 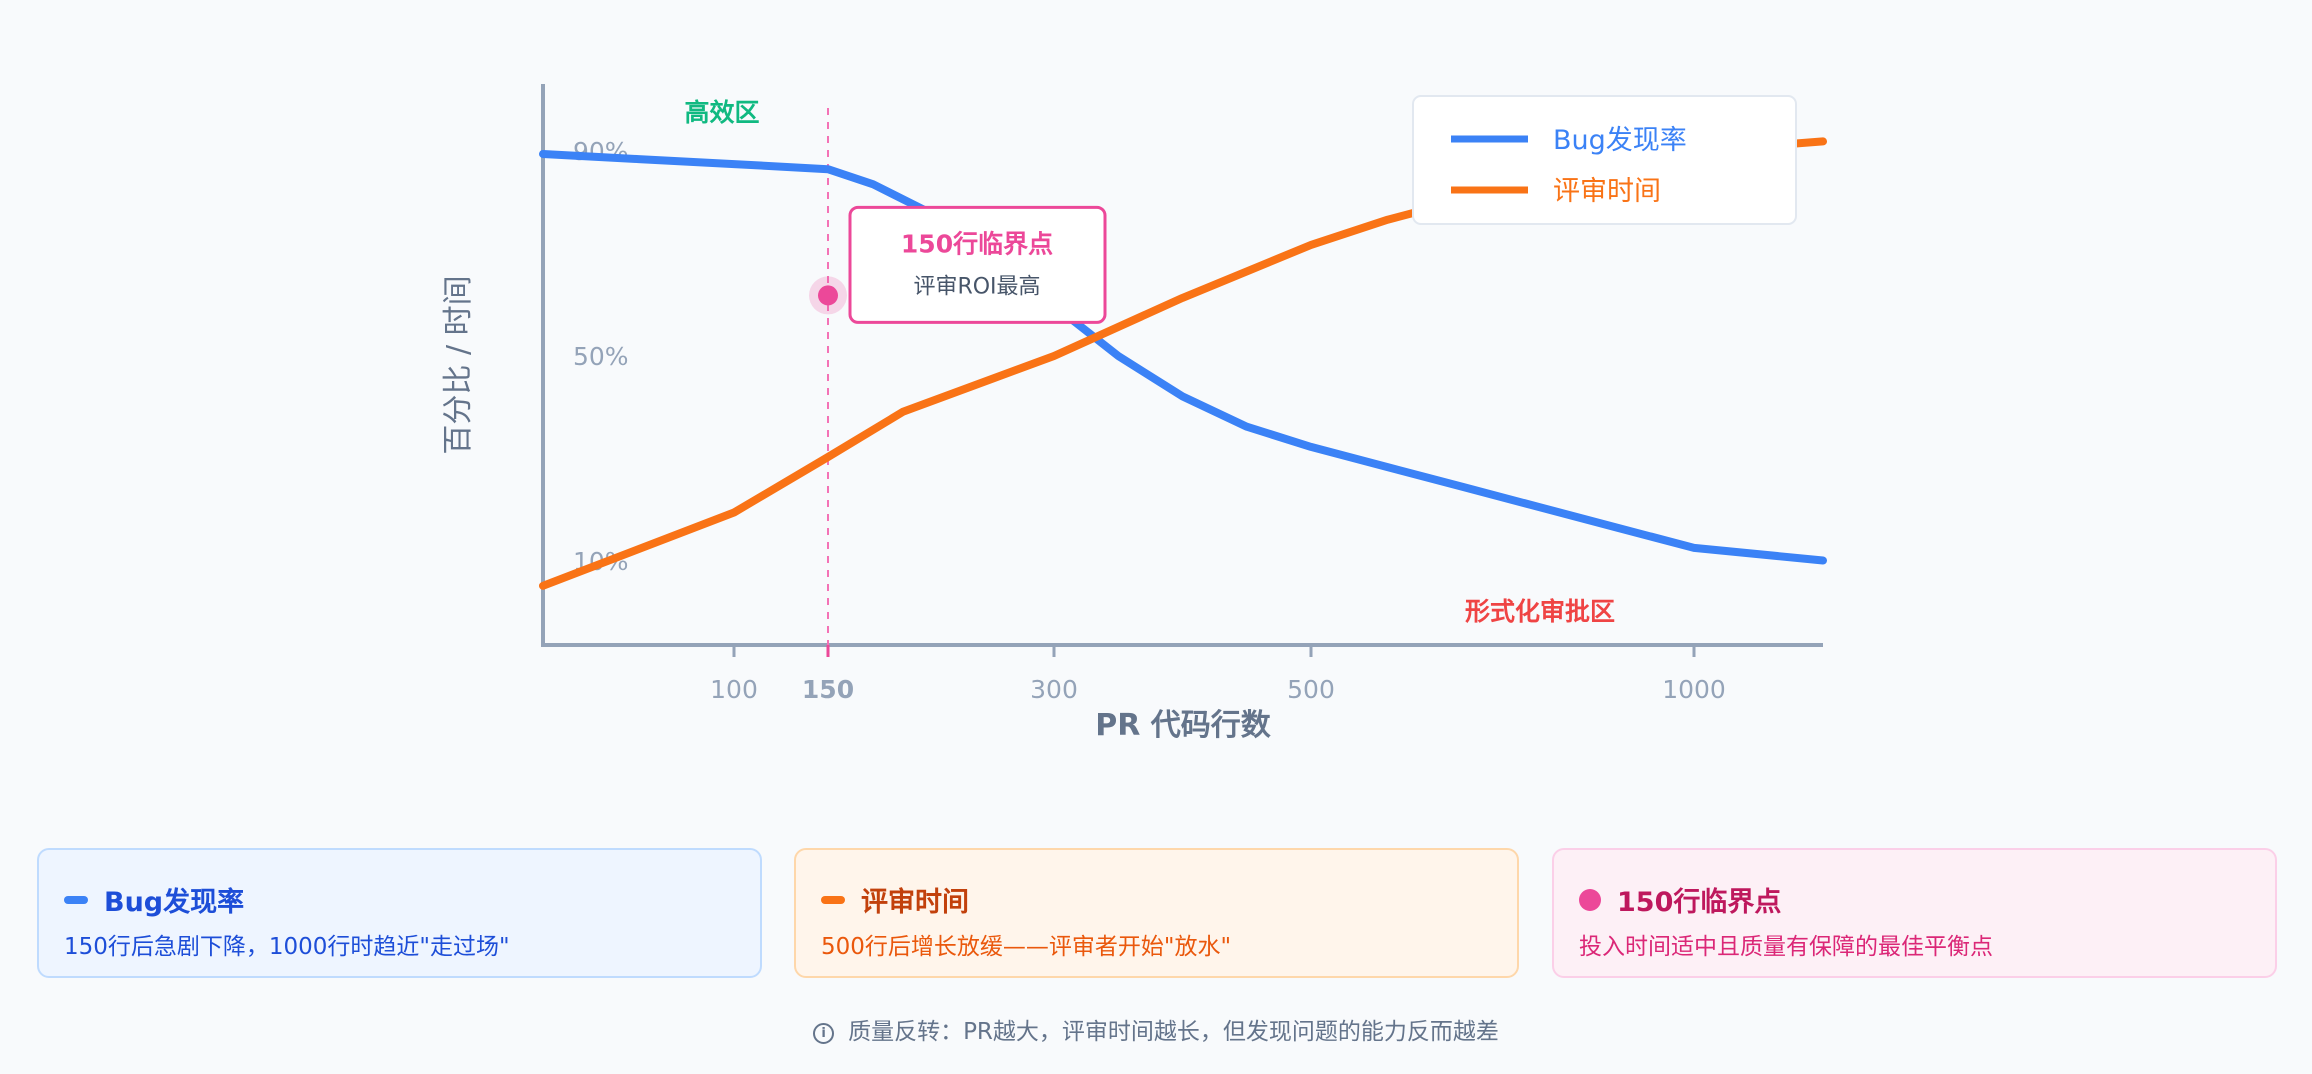 What do you see at coordinates (1054, 689) in the screenshot?
I see `x-tick-label: 300` at bounding box center [1054, 689].